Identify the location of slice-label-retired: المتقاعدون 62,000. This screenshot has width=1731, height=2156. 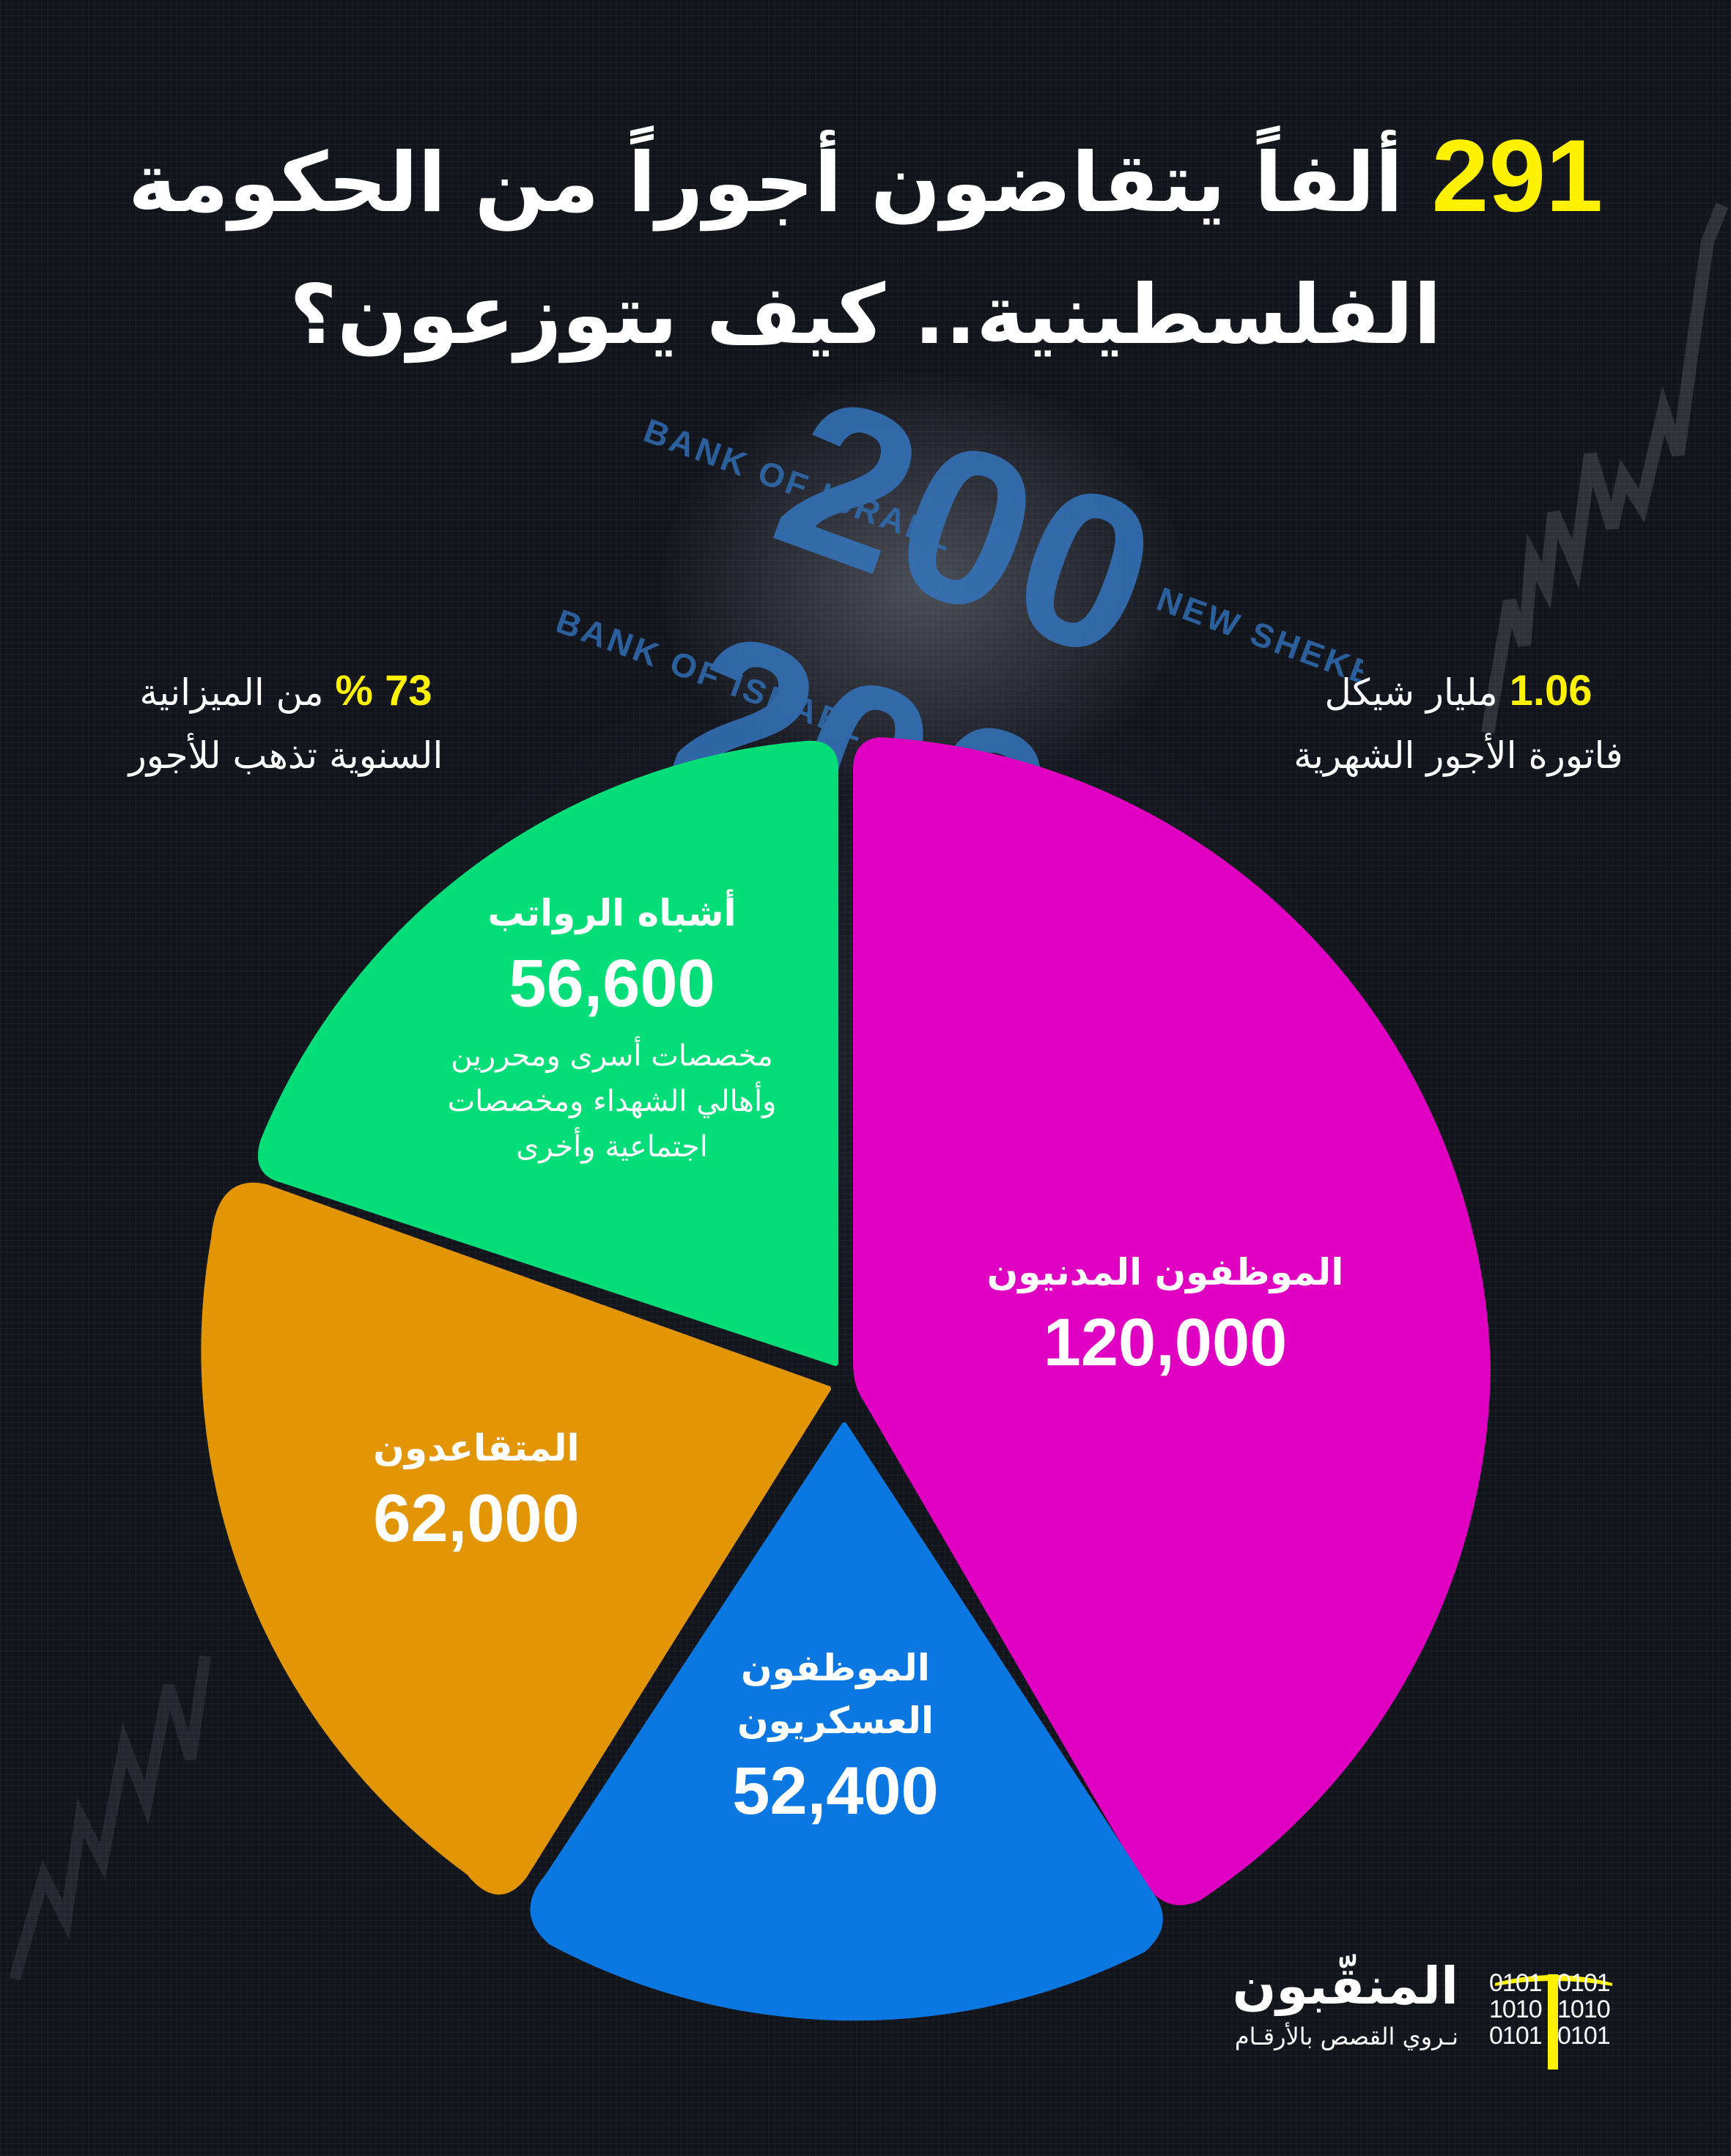
(476, 1492).